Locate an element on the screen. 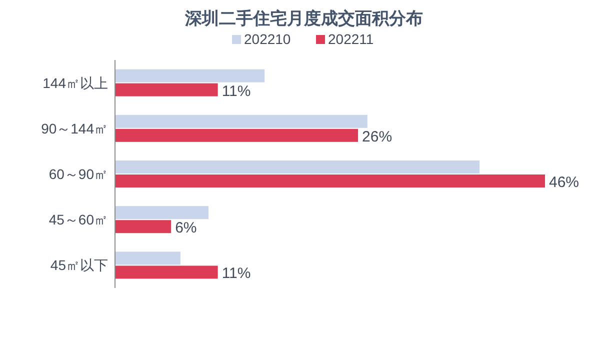 The height and width of the screenshot is (338, 608). value-label: 26% is located at coordinates (377, 137).